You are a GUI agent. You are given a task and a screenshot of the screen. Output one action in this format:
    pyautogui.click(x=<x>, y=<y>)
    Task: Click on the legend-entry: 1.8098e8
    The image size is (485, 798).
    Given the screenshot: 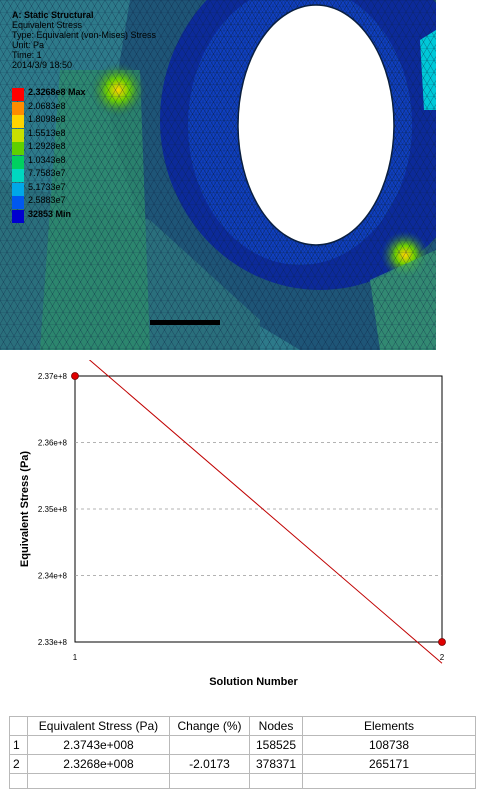 What is the action you would take?
    pyautogui.click(x=67, y=121)
    